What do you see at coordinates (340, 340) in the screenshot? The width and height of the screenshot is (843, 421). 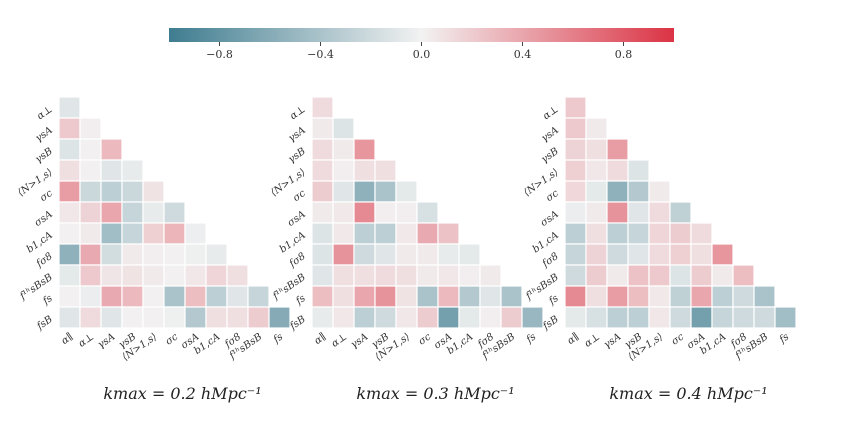 I see `column-label: α⊥` at bounding box center [340, 340].